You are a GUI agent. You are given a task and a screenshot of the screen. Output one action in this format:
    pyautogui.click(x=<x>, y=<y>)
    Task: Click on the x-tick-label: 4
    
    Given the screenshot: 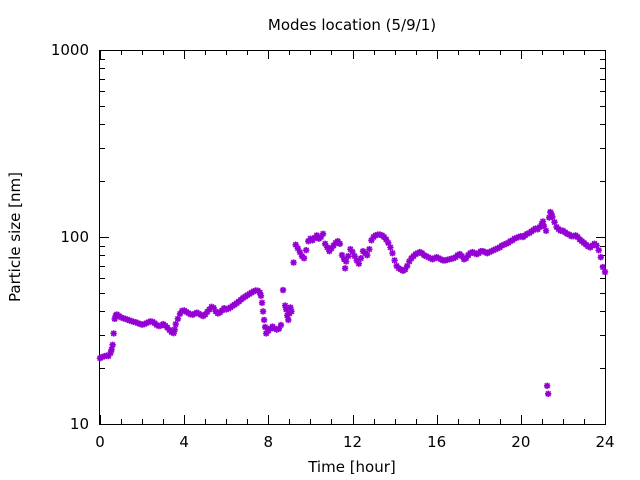 What is the action you would take?
    pyautogui.click(x=184, y=442)
    